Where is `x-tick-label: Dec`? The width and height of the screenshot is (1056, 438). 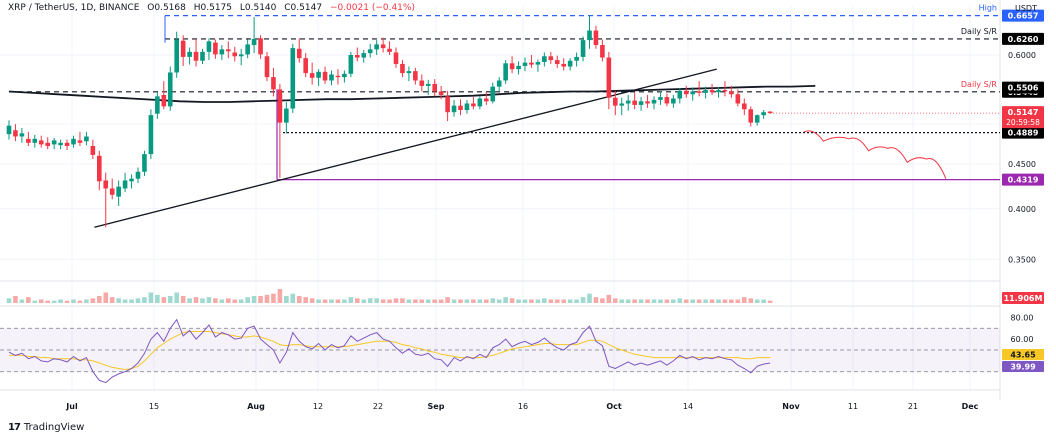
x-tick-label: Dec is located at coordinates (970, 406).